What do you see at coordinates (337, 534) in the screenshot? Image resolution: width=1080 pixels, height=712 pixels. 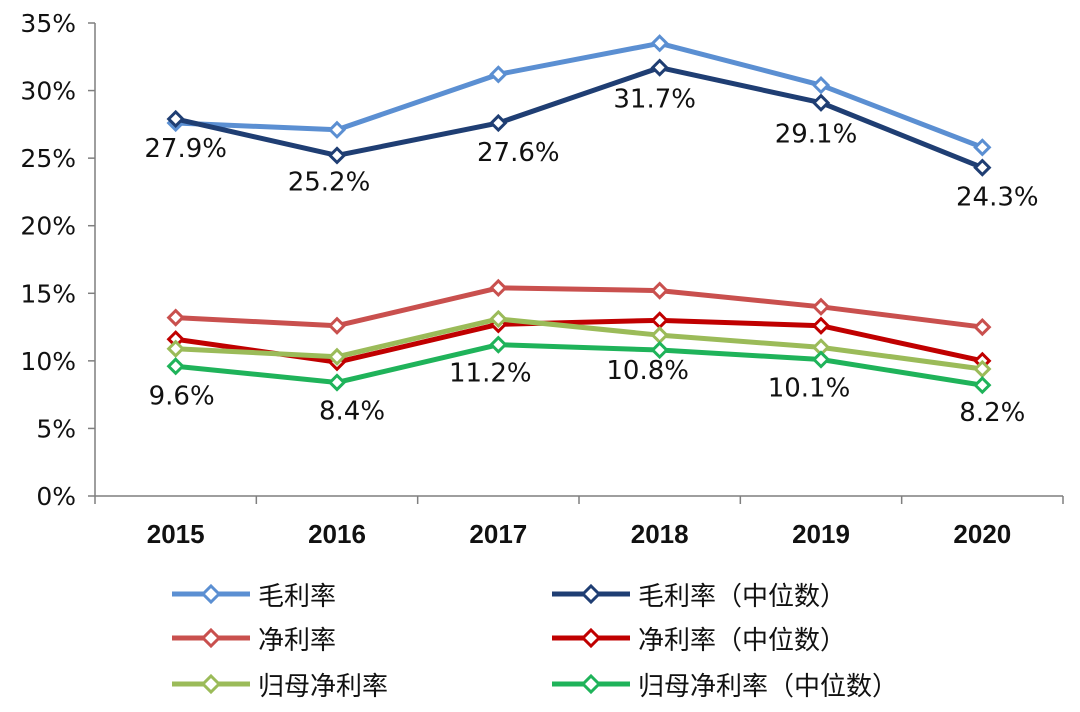 I see `x-tick-label: 2016` at bounding box center [337, 534].